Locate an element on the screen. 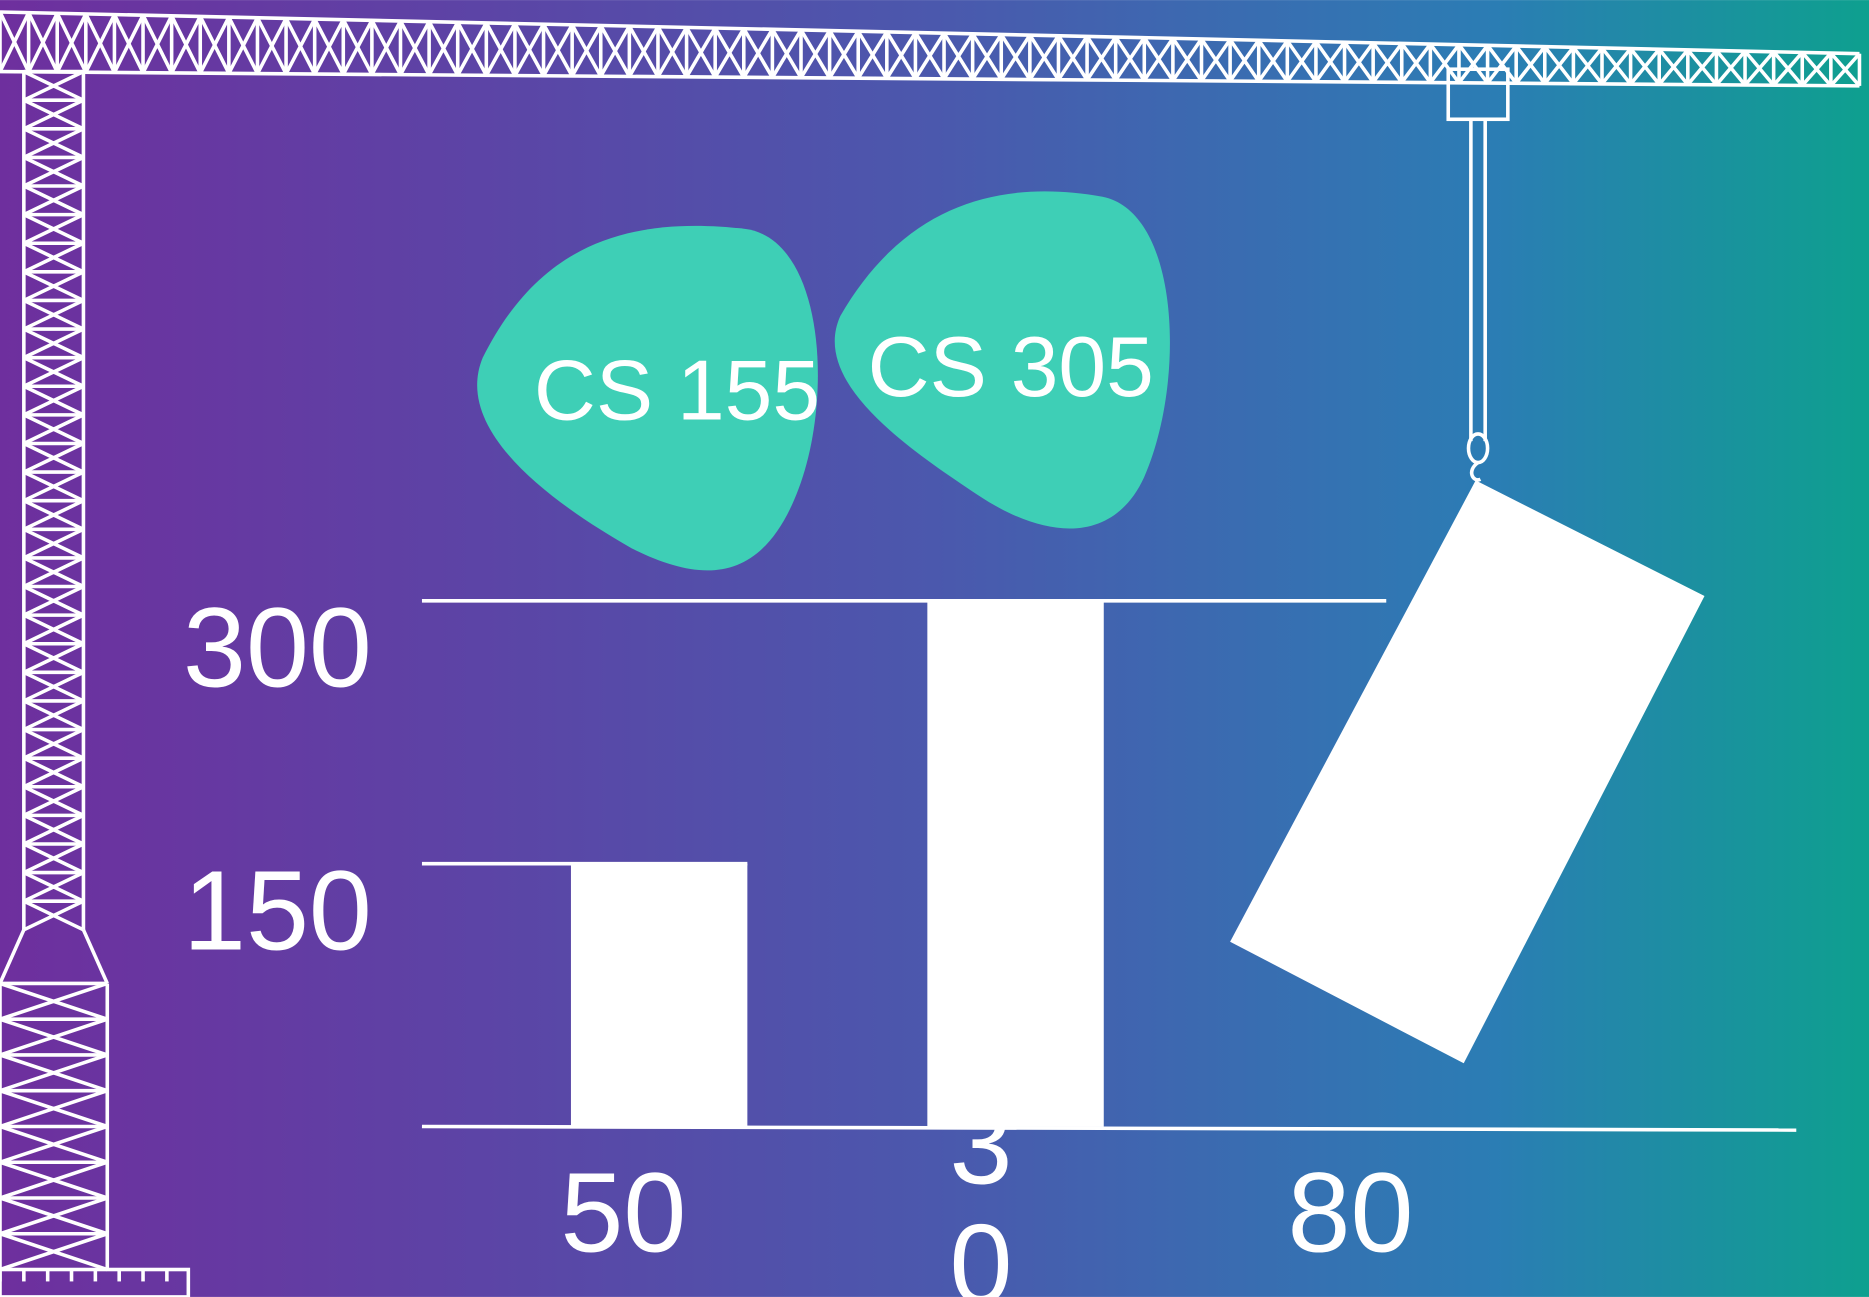 This screenshot has height=1297, width=1869. baseline is located at coordinates (1109, 1128).